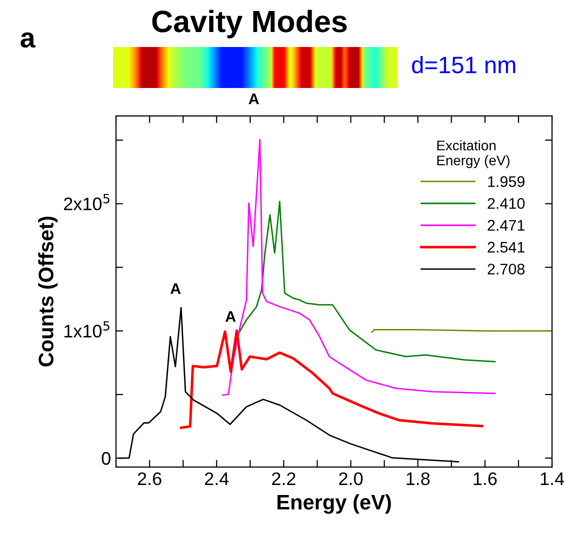 The image size is (567, 536). Describe the element at coordinates (150, 479) in the screenshot. I see `x-tick-label: 2.6` at that location.